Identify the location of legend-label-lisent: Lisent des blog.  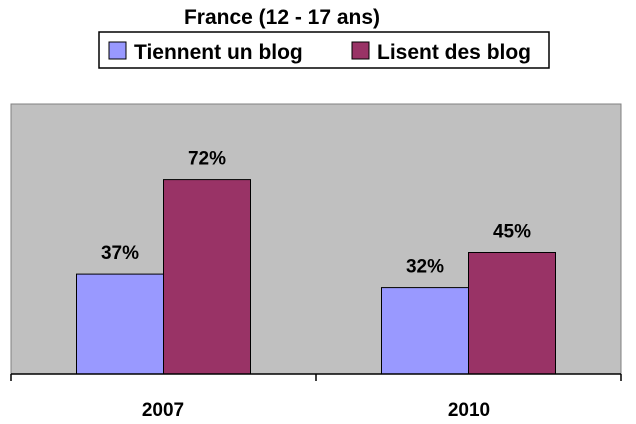
(454, 52).